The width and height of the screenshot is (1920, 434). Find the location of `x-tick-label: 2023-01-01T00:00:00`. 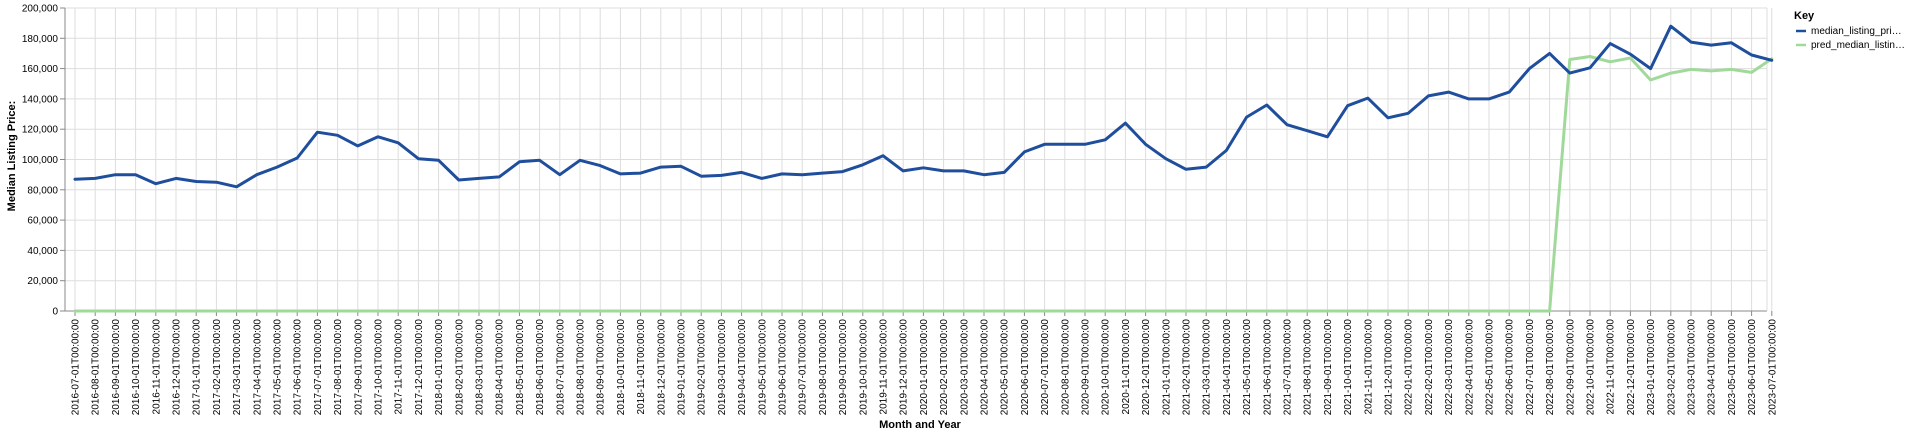

x-tick-label: 2023-01-01T00:00:00 is located at coordinates (1651, 367).